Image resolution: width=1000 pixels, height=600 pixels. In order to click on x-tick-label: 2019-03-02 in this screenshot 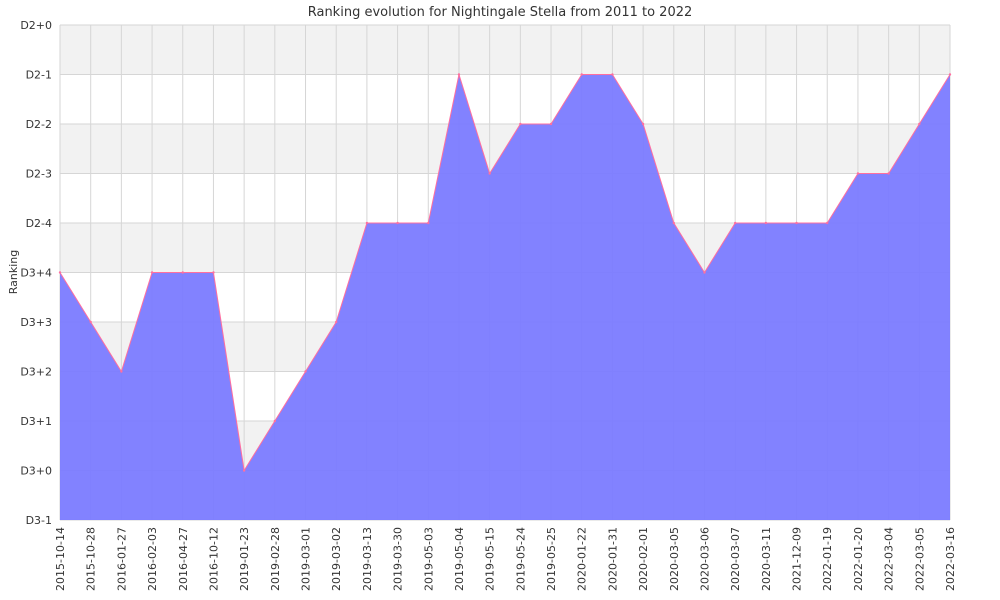, I will do `click(336, 559)`.